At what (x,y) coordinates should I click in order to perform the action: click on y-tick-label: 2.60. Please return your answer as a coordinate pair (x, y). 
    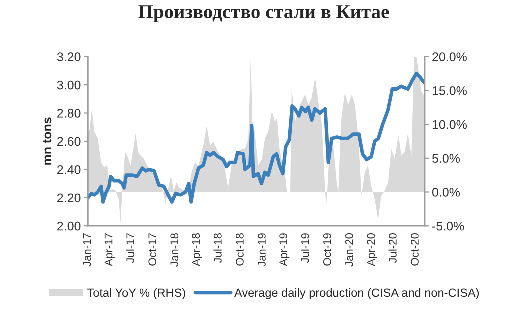
    Looking at the image, I should click on (69, 141).